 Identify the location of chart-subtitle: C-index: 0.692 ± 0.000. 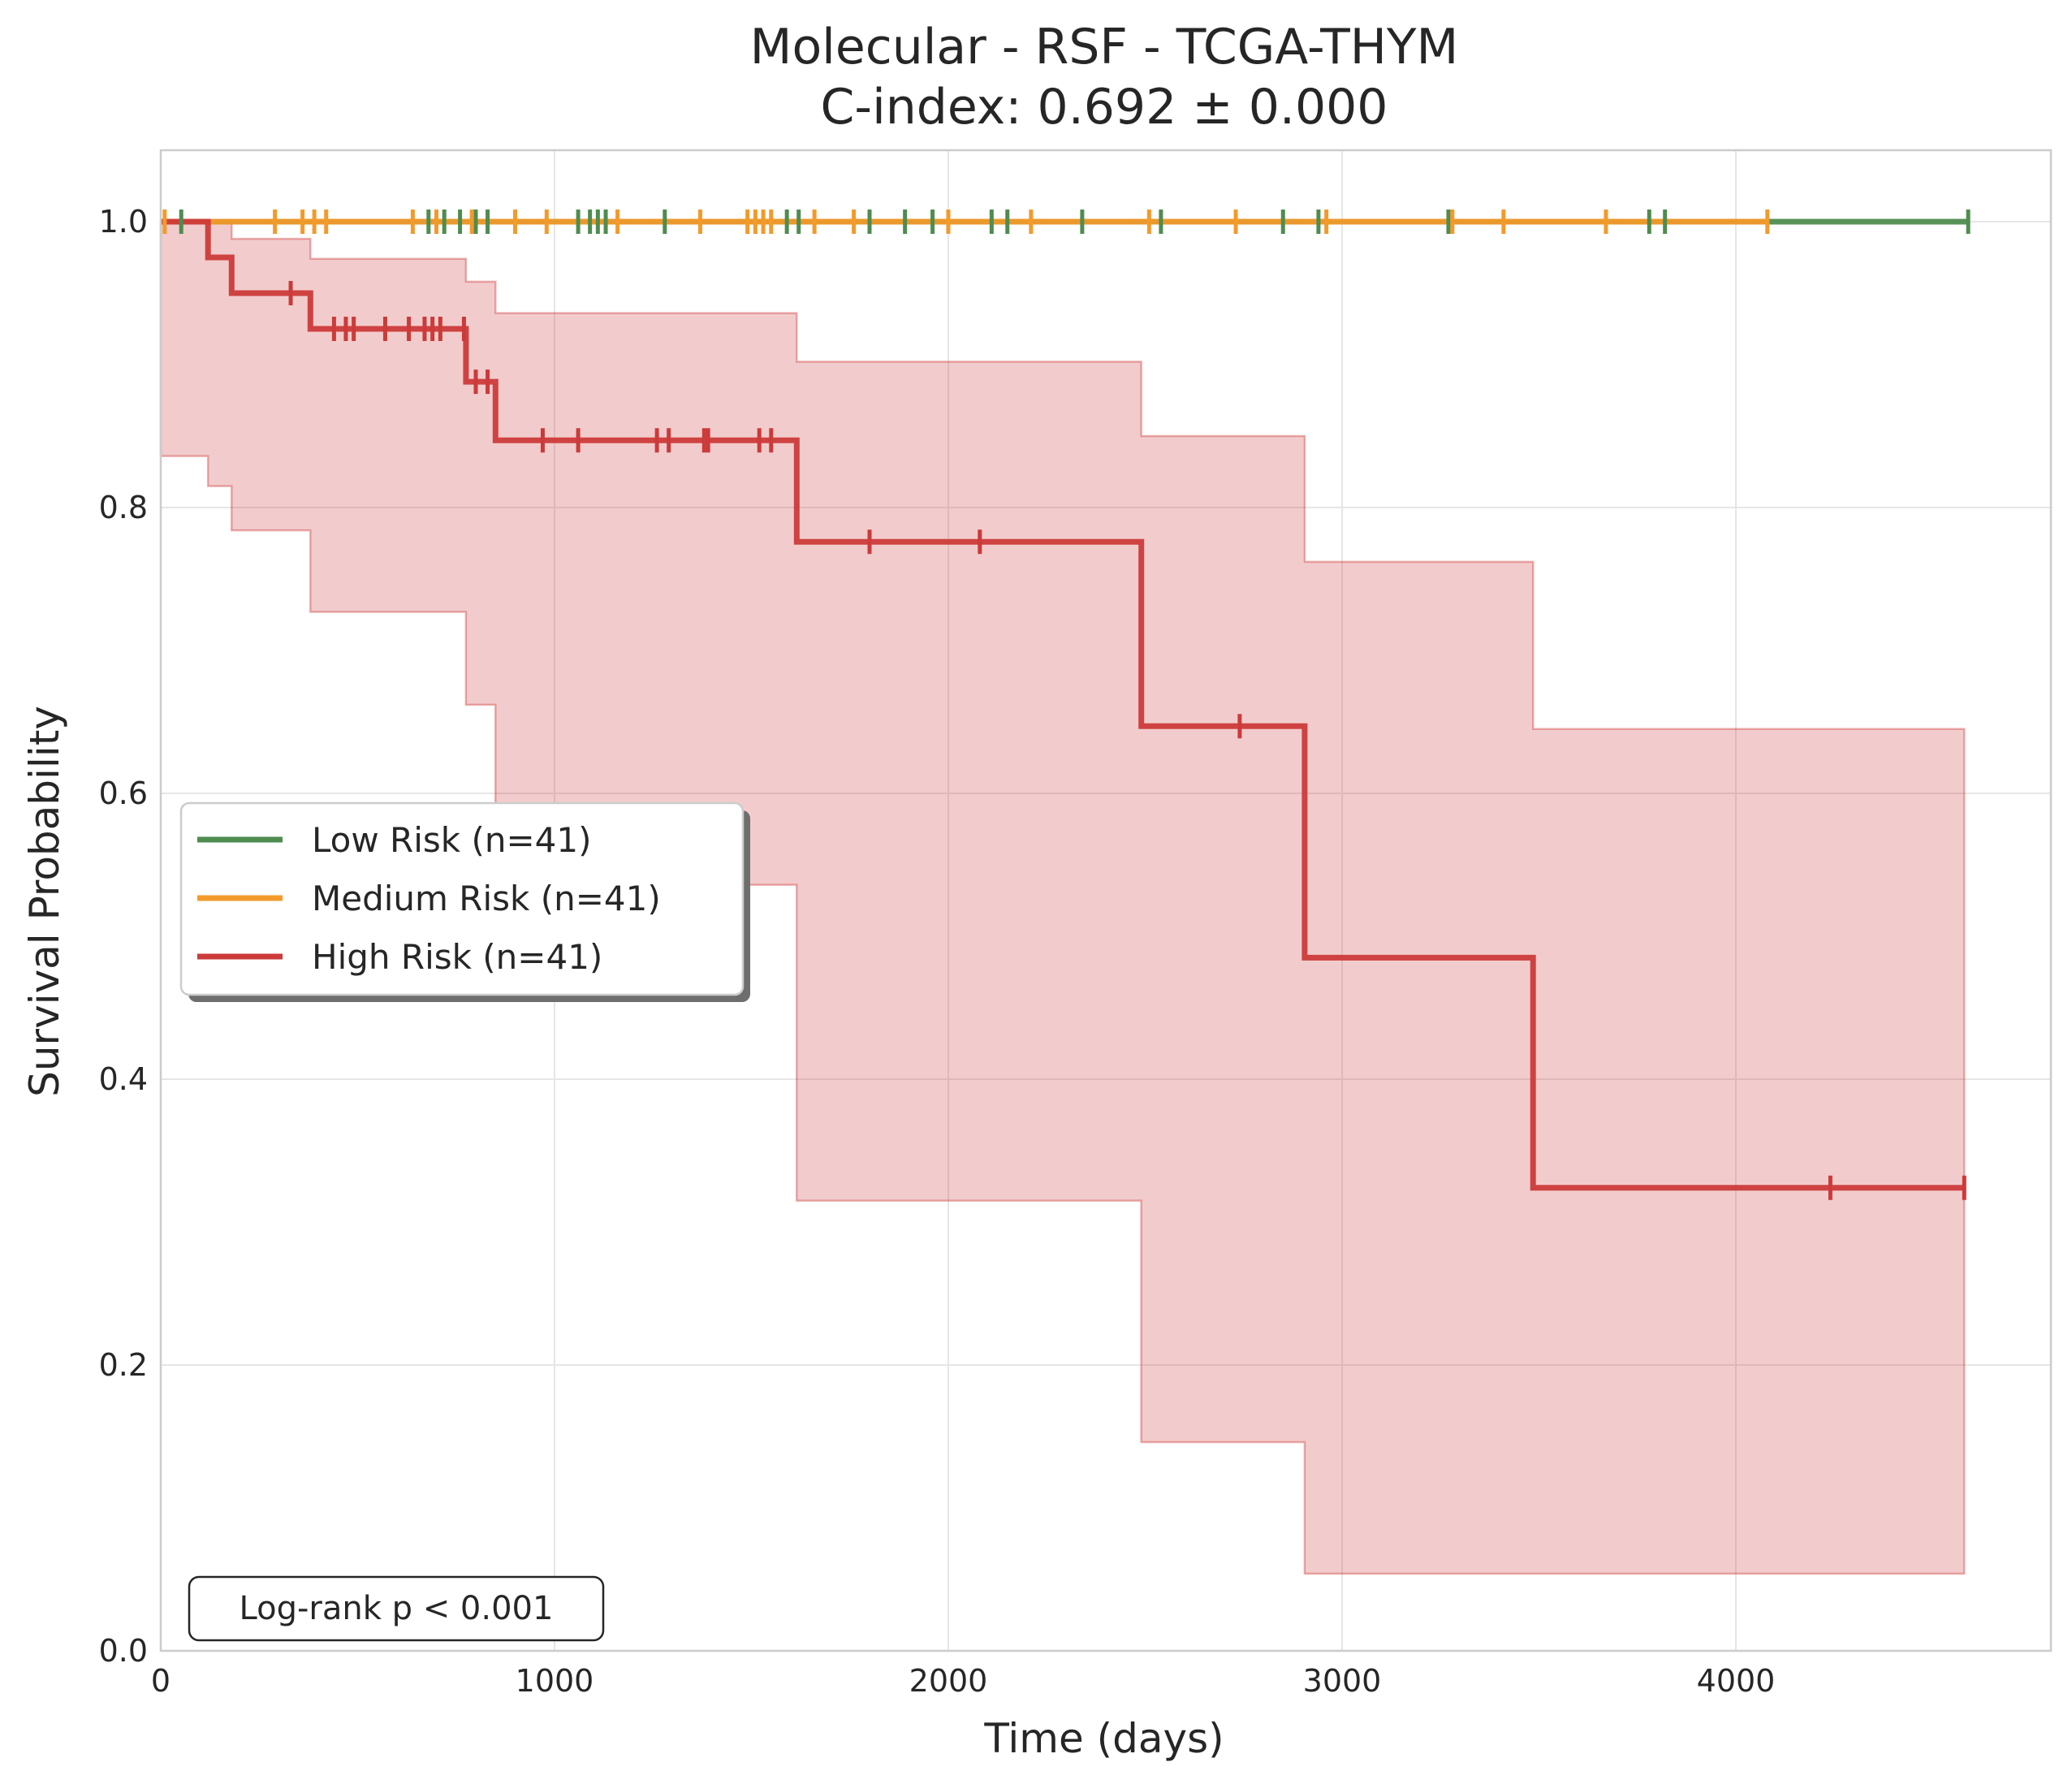
(1104, 107).